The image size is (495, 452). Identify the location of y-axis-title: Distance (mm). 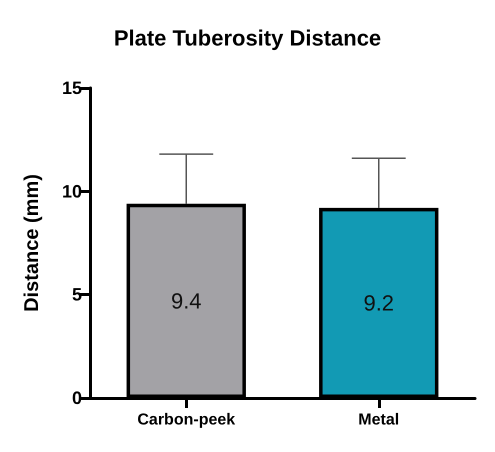
(32, 243).